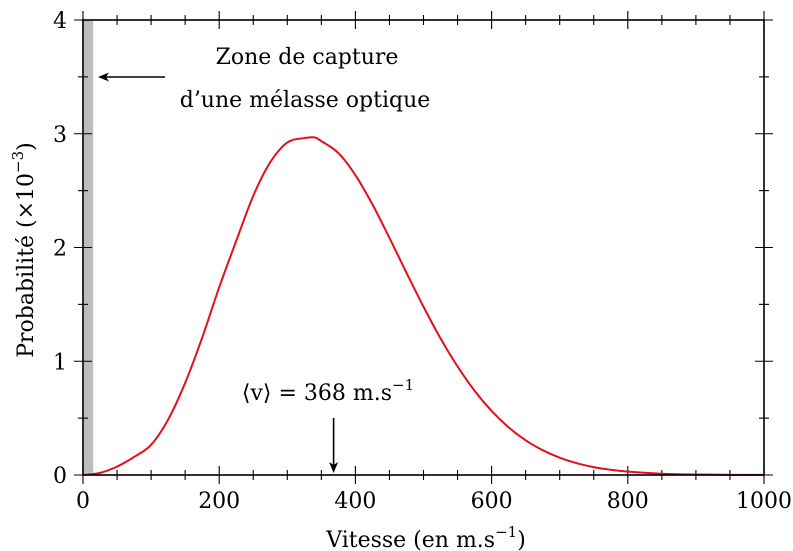 The image size is (793, 551). I want to click on y-tick-labels: 0 1 2 3 4, so click(60, 249).